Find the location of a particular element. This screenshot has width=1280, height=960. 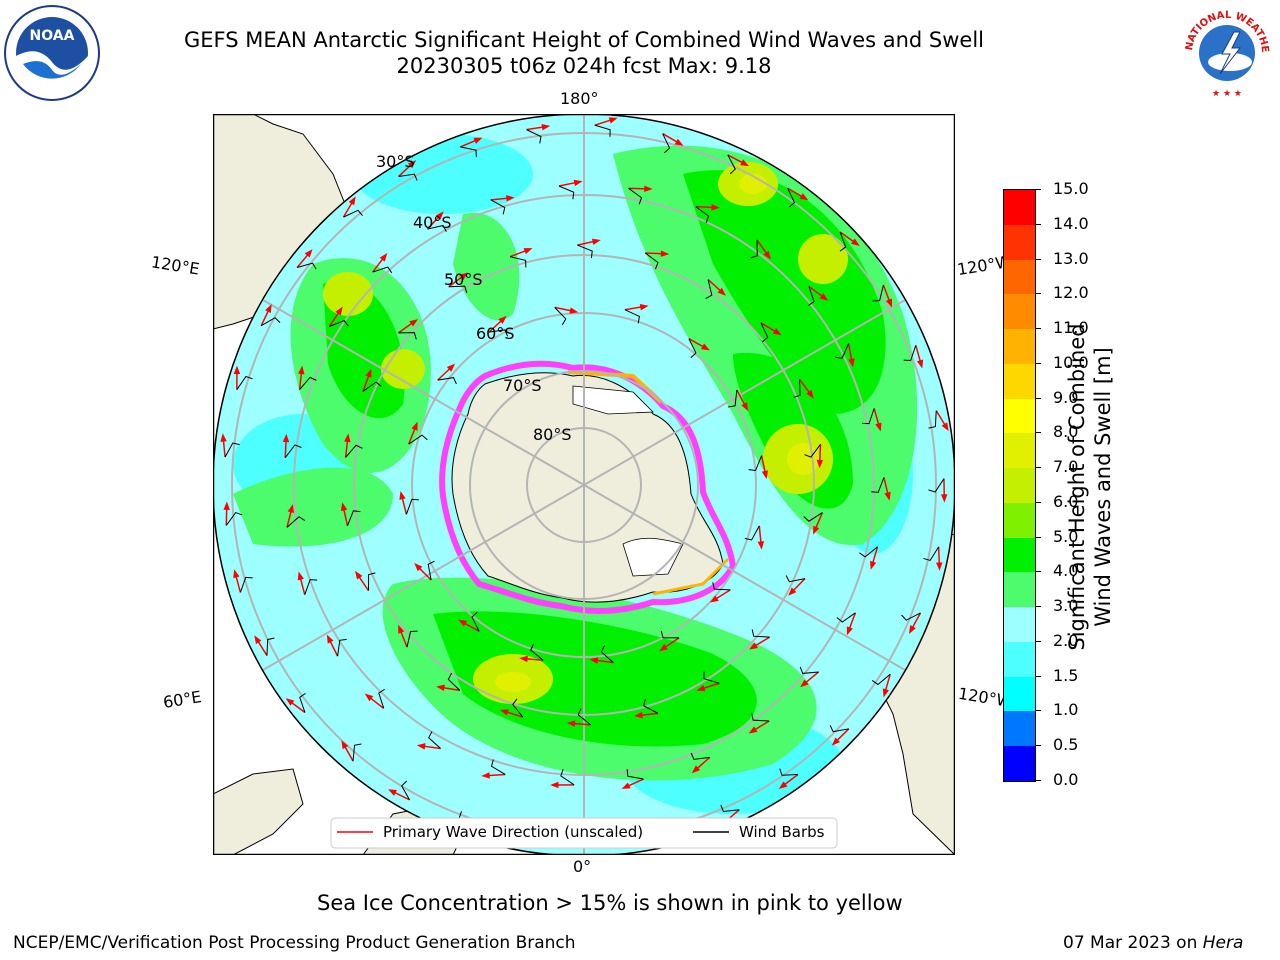

lat-label-80s: 80°S is located at coordinates (552, 434).